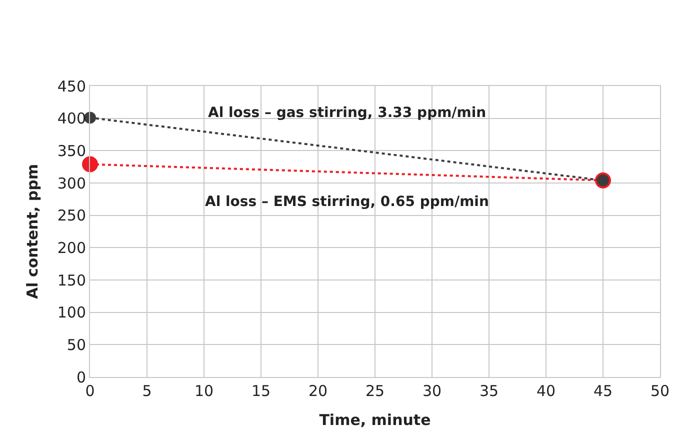 The height and width of the screenshot is (443, 687). Describe the element at coordinates (375, 420) in the screenshot. I see `x-axis-title: Time, minute` at that location.